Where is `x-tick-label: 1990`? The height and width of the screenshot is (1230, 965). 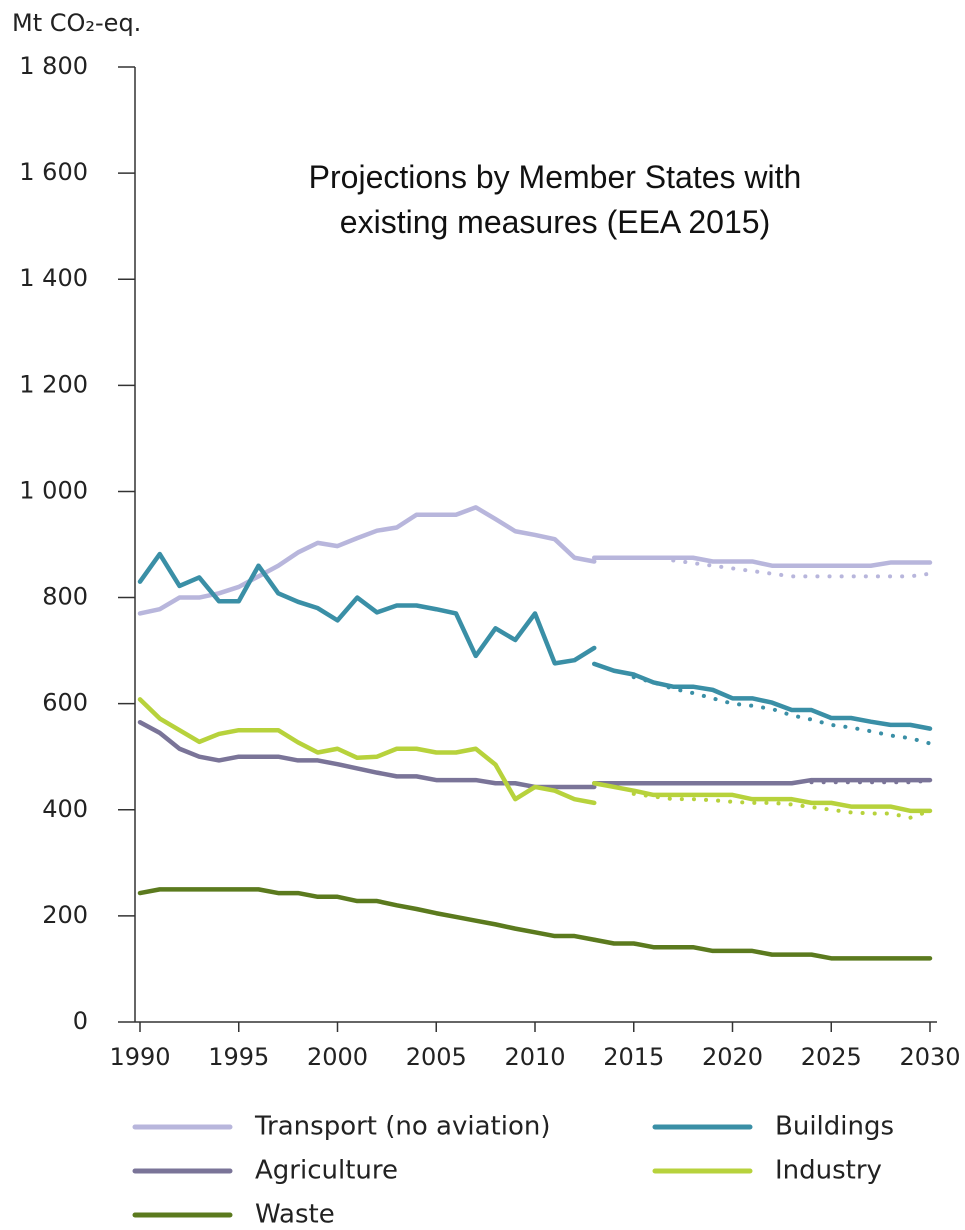
x-tick-label: 1990 is located at coordinates (139, 1057).